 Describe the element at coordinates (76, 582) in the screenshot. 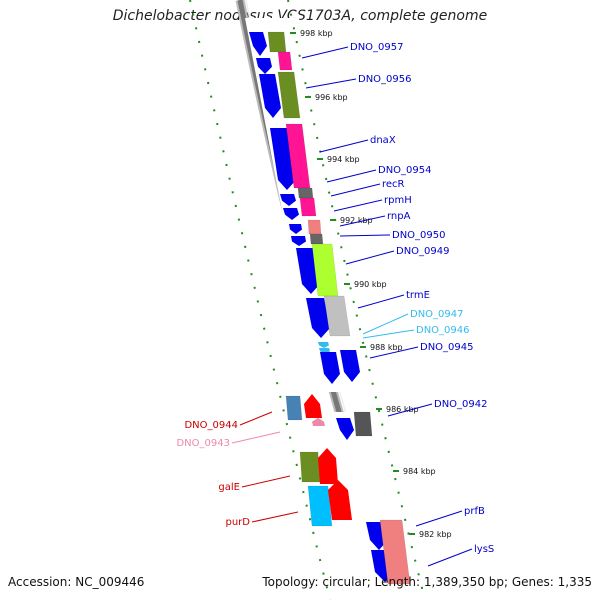

I see `accession-text: Accession: NC_009446` at that location.